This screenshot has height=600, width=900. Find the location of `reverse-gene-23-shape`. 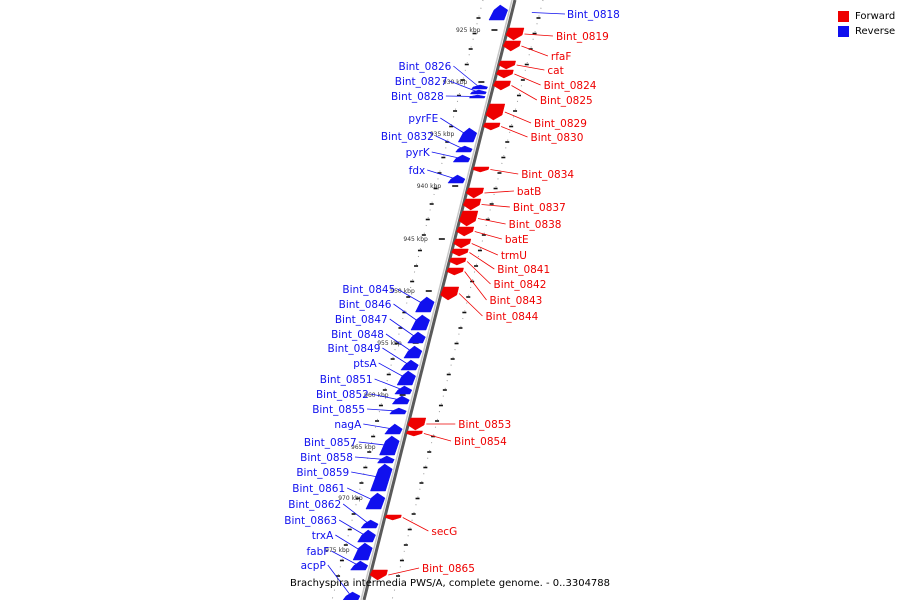

reverse-gene-23-shape is located at coordinates (366, 536).